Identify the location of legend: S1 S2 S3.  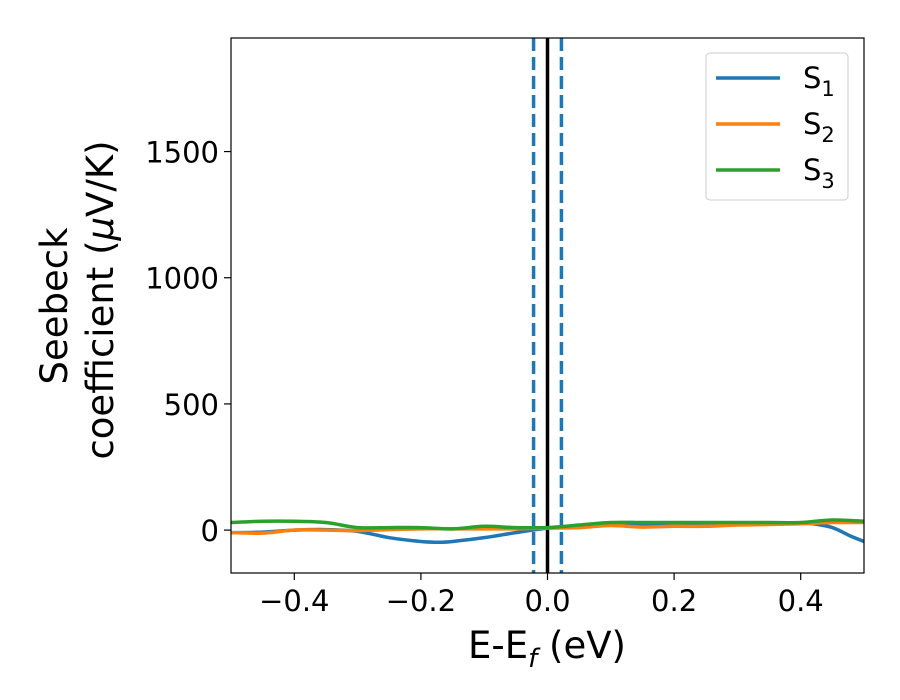
(777, 126).